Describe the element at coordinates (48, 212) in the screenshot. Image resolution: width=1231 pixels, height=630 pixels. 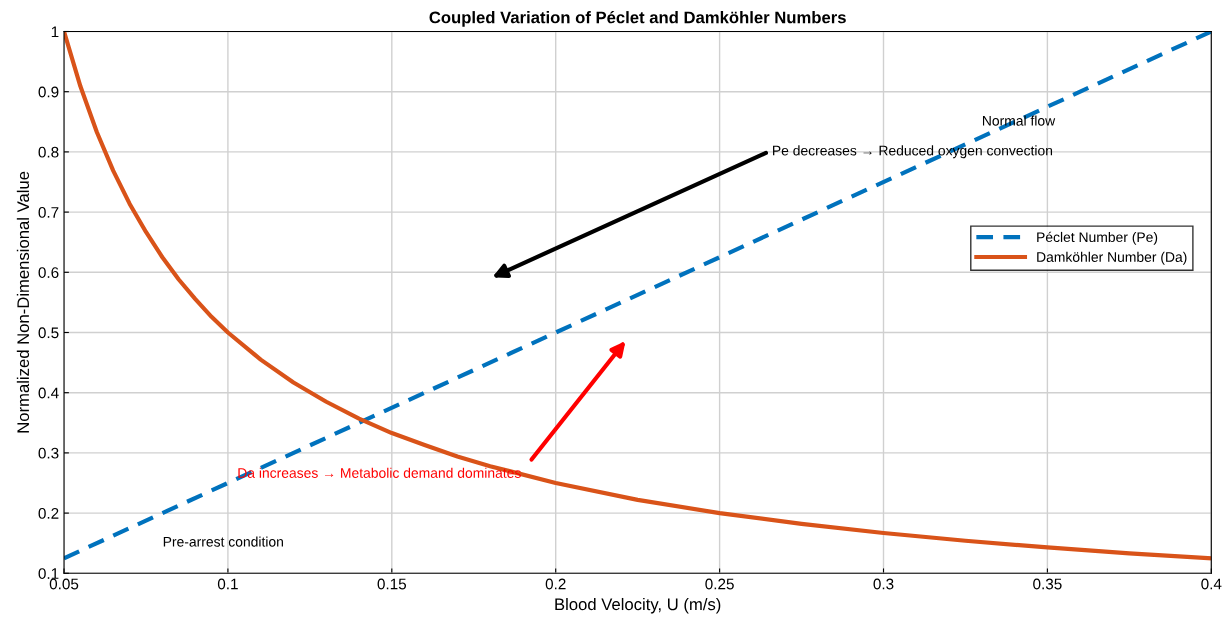
I see `y-tick-label: 0.7` at that location.